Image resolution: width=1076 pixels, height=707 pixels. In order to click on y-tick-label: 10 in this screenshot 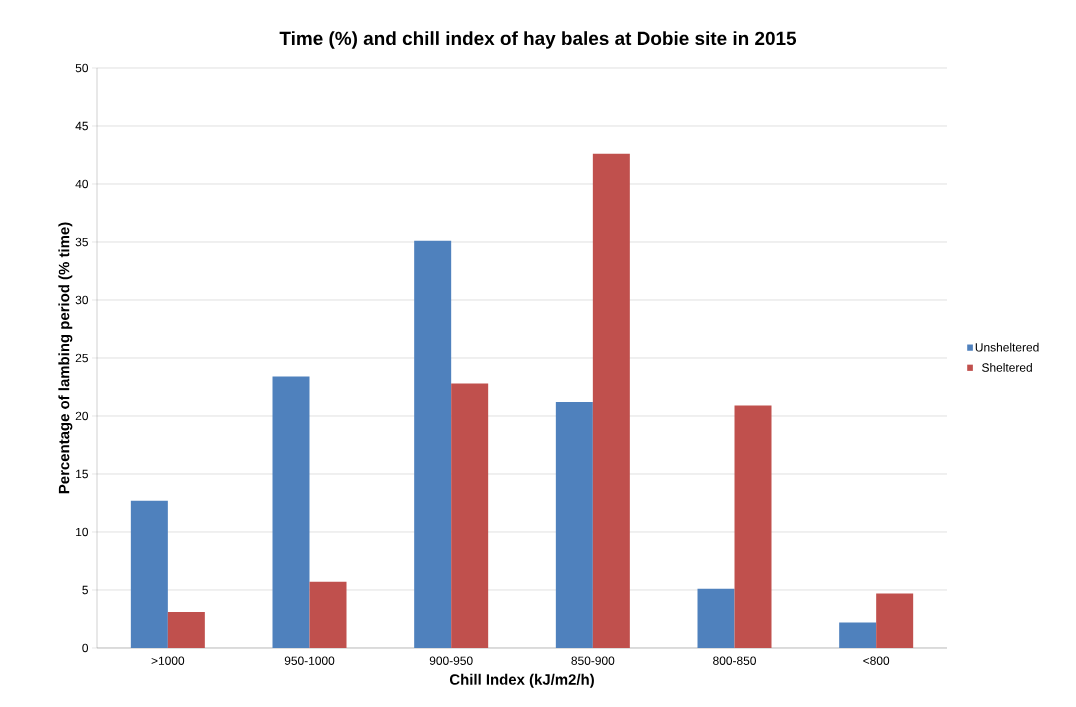, I will do `click(82, 532)`.